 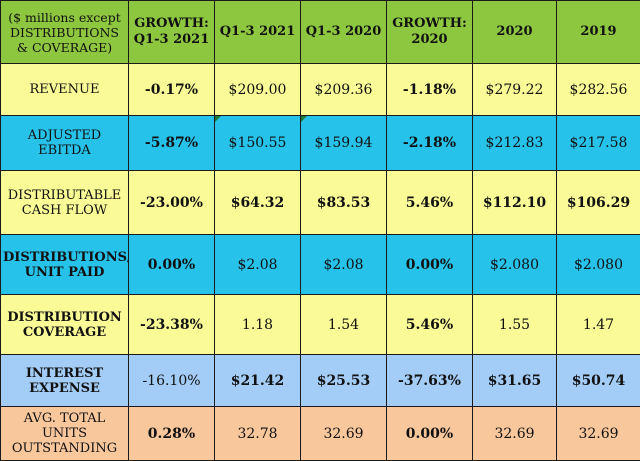 I want to click on table-cell: -16.10%, so click(x=172, y=381).